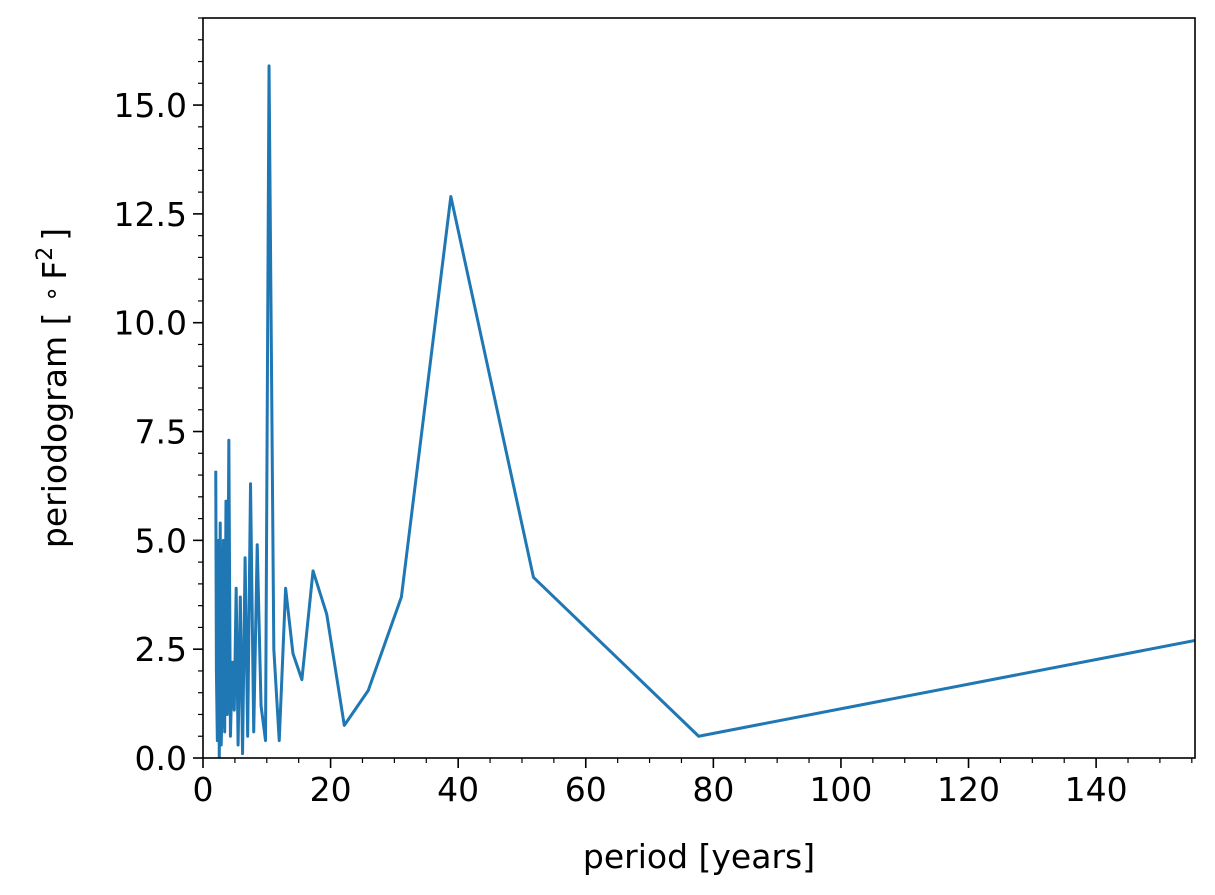 The height and width of the screenshot is (895, 1215). I want to click on x-tick-label: 120, so click(968, 789).